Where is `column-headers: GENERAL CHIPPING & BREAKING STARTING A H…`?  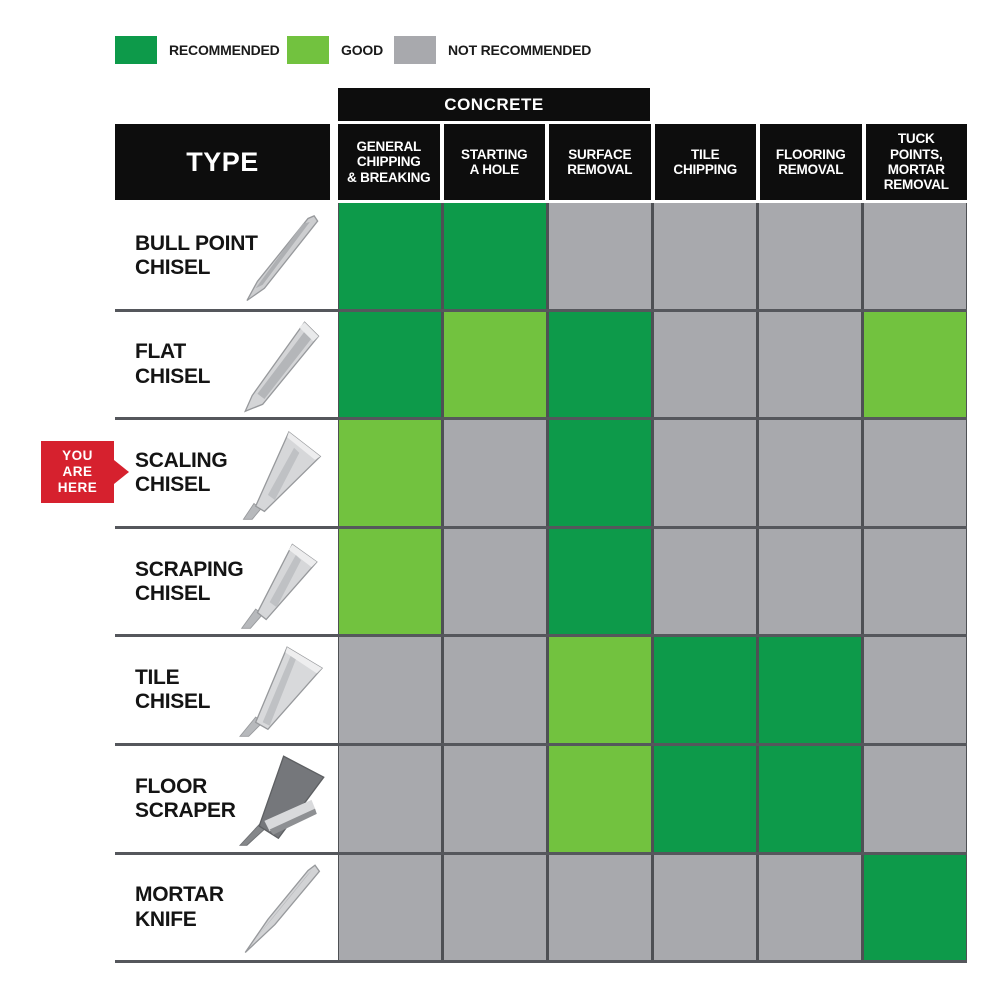
column-headers: GENERAL CHIPPING & BREAKING STARTING A H… is located at coordinates (652, 162).